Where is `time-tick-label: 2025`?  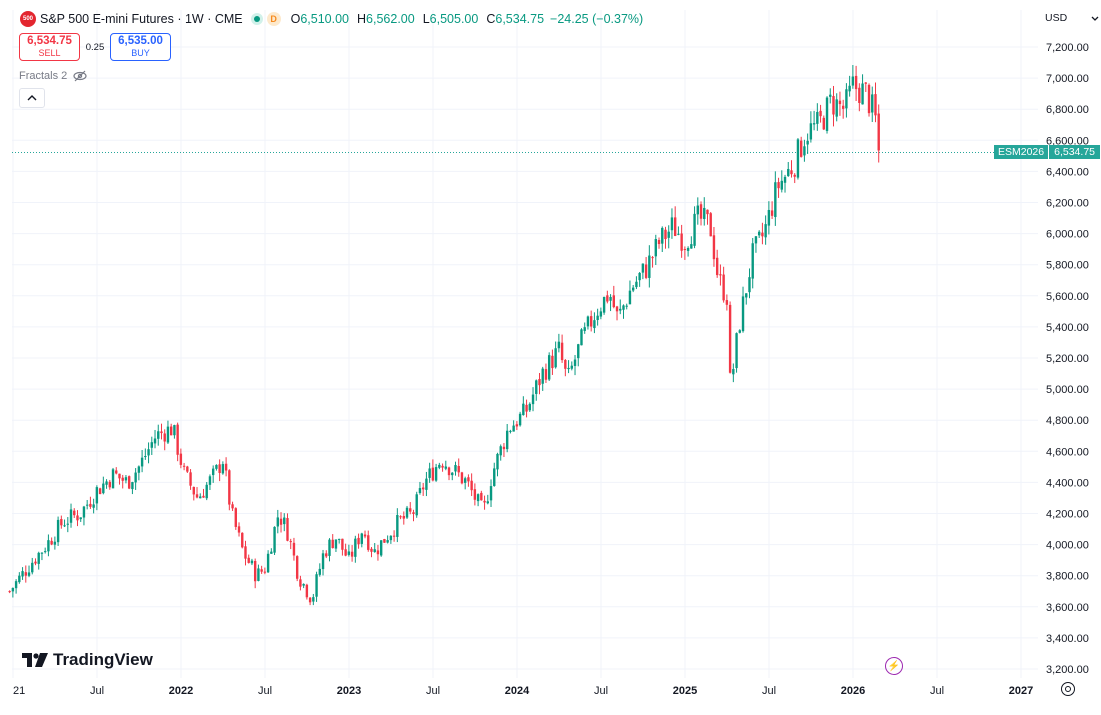 time-tick-label: 2025 is located at coordinates (685, 691).